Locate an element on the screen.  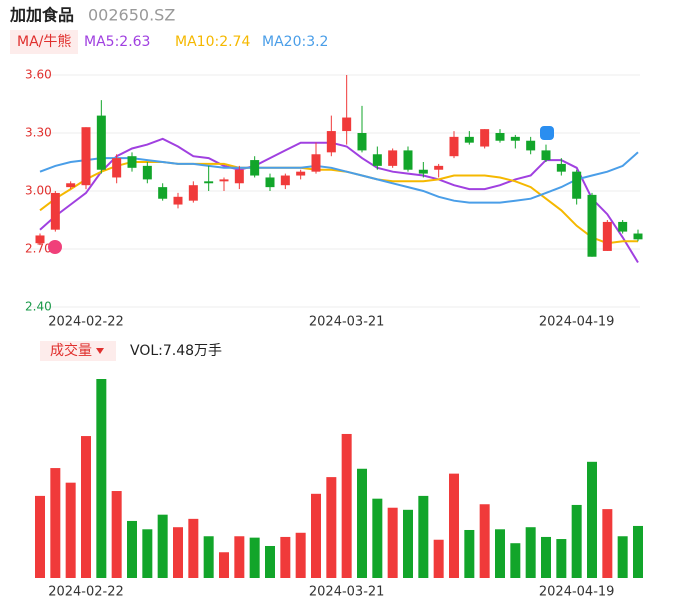
volume-title: 成交量 is located at coordinates (71, 350).